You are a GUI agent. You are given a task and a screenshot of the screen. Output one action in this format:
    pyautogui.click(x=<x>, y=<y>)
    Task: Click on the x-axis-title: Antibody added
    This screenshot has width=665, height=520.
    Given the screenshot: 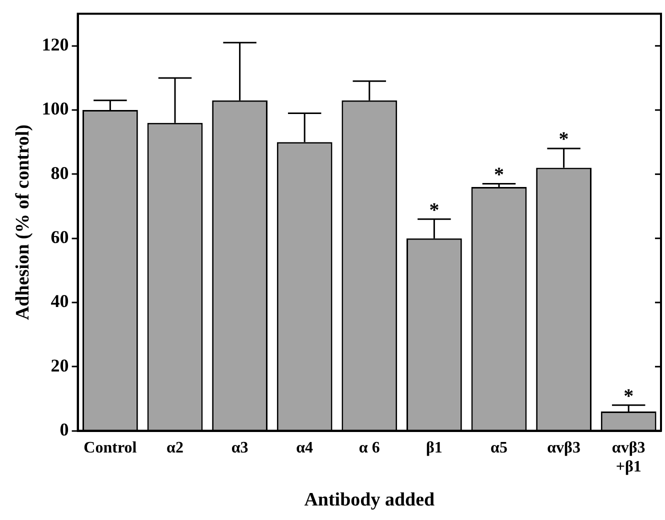 What is the action you would take?
    pyautogui.click(x=370, y=500)
    